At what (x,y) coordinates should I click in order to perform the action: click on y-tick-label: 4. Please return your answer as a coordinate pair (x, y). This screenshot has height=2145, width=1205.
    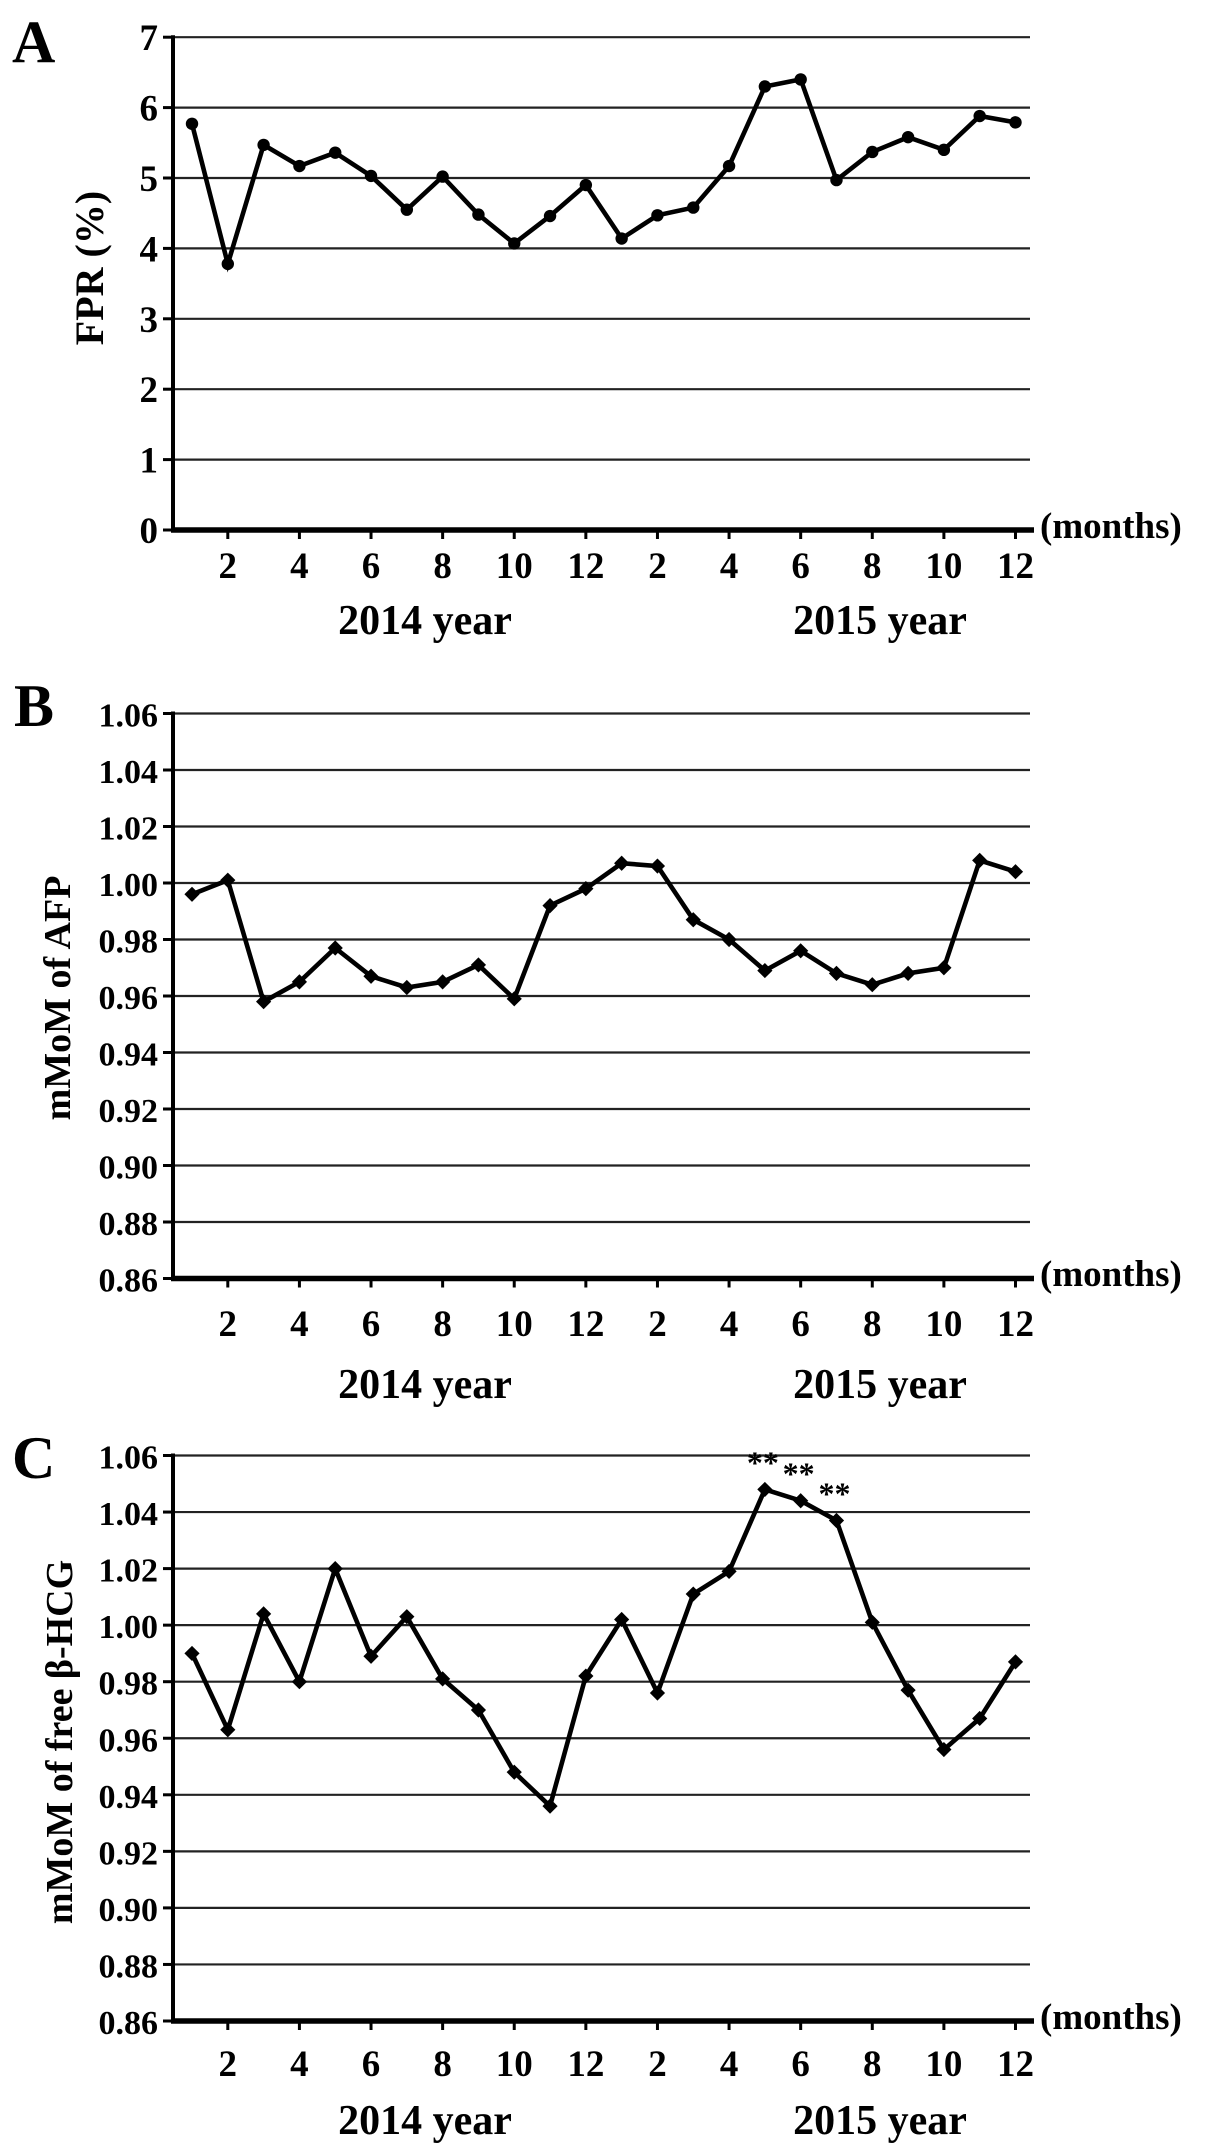
    Looking at the image, I should click on (149, 249).